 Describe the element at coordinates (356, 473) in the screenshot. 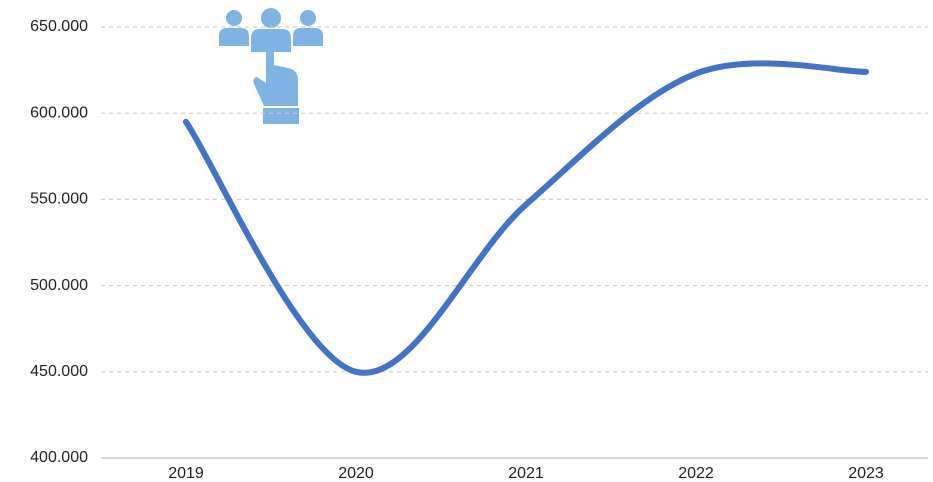

I see `x-tick-label: 2020` at that location.